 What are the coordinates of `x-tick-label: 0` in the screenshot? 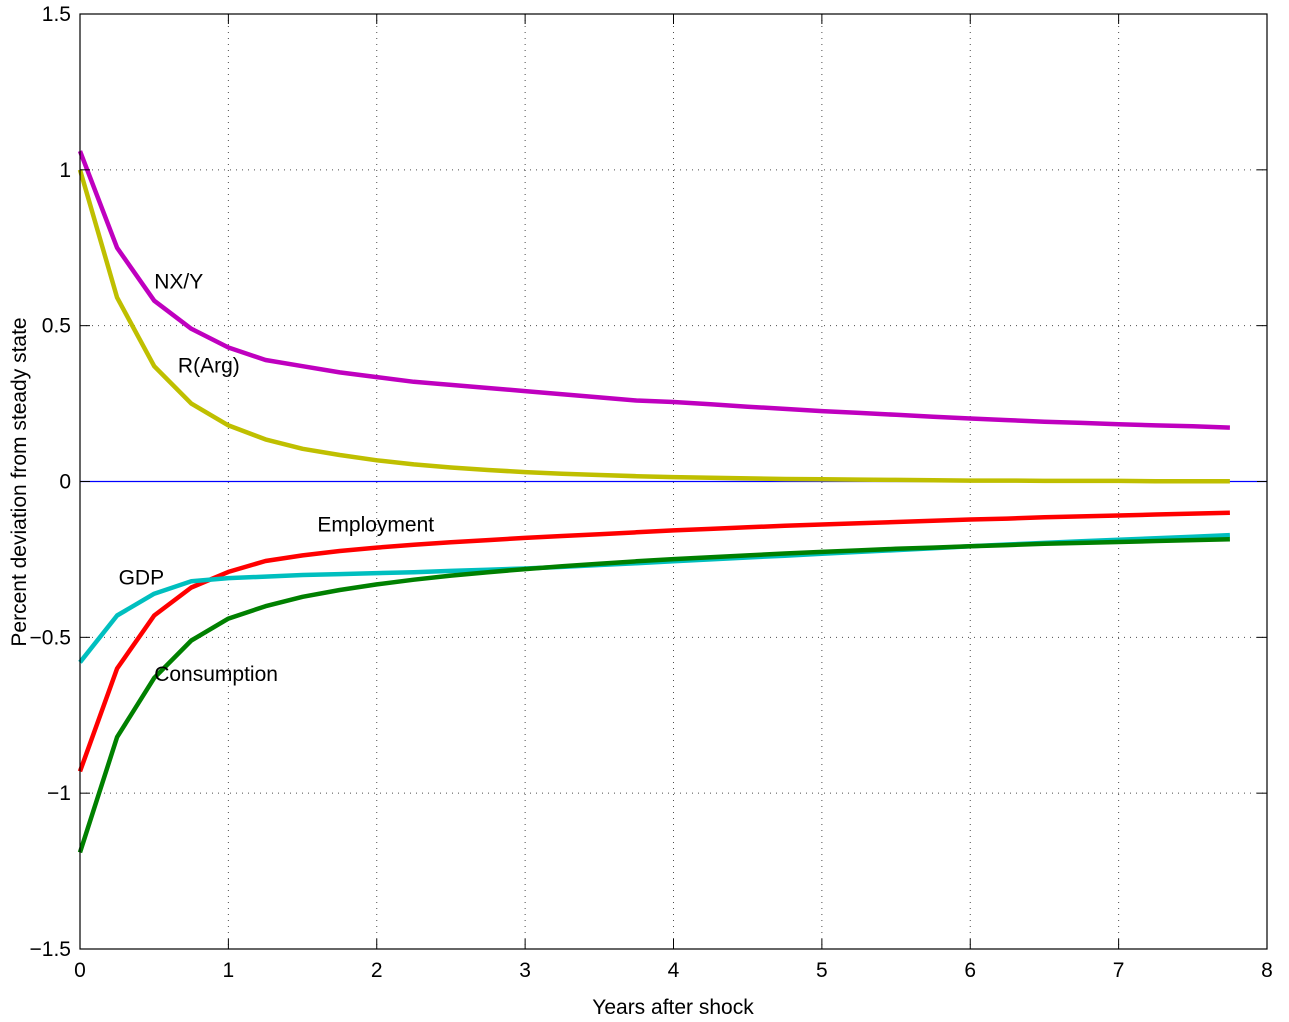 It's located at (80, 970).